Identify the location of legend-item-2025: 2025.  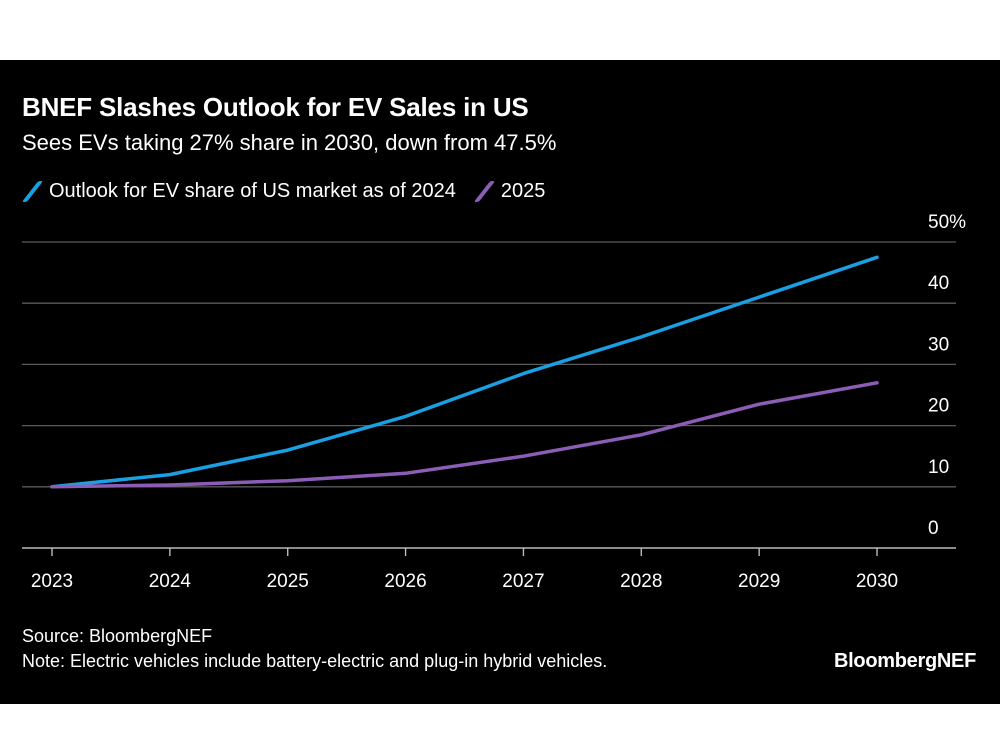
(509, 191).